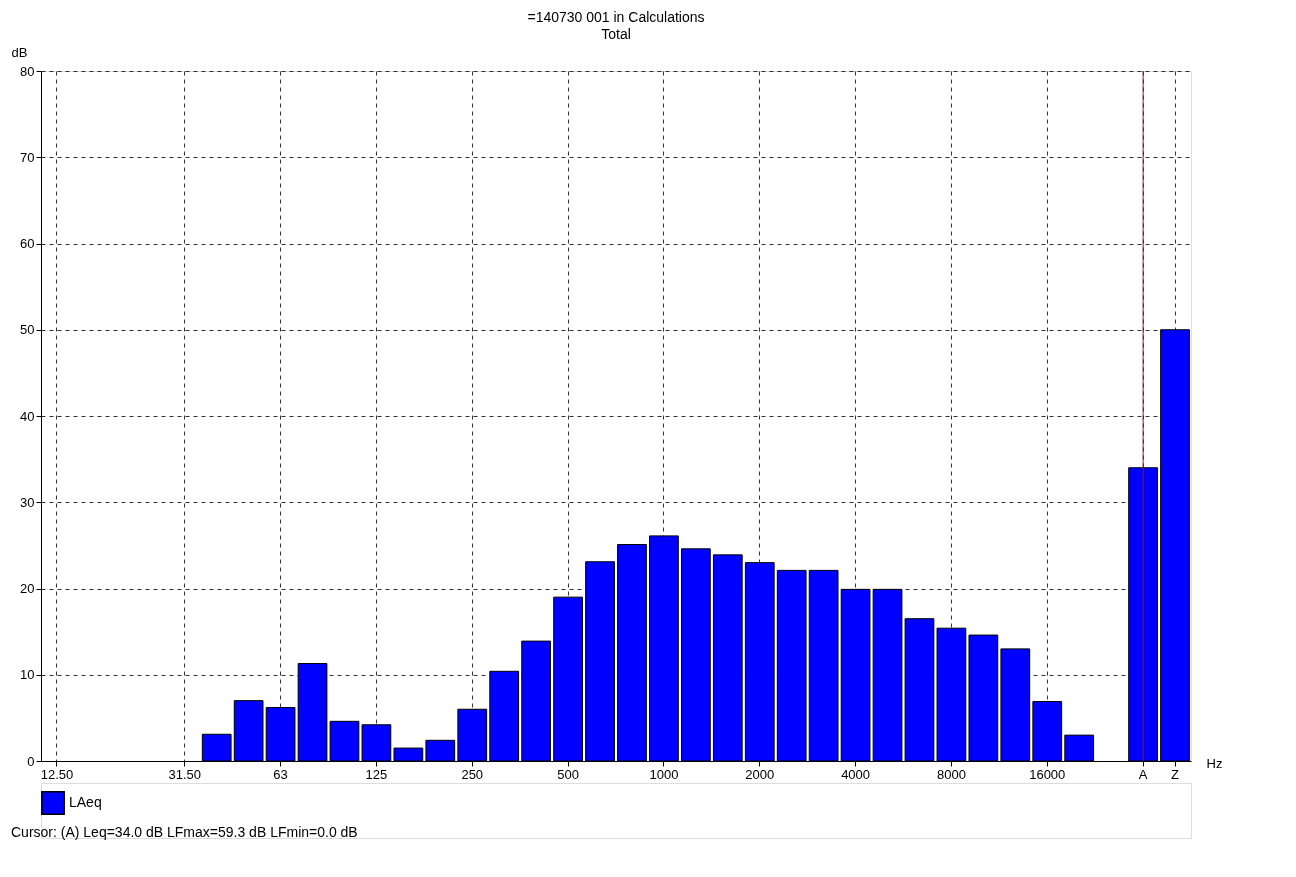 Image resolution: width=1296 pixels, height=877 pixels. What do you see at coordinates (616, 17) in the screenshot?
I see `chart-title: =140730 001 in Calculations` at bounding box center [616, 17].